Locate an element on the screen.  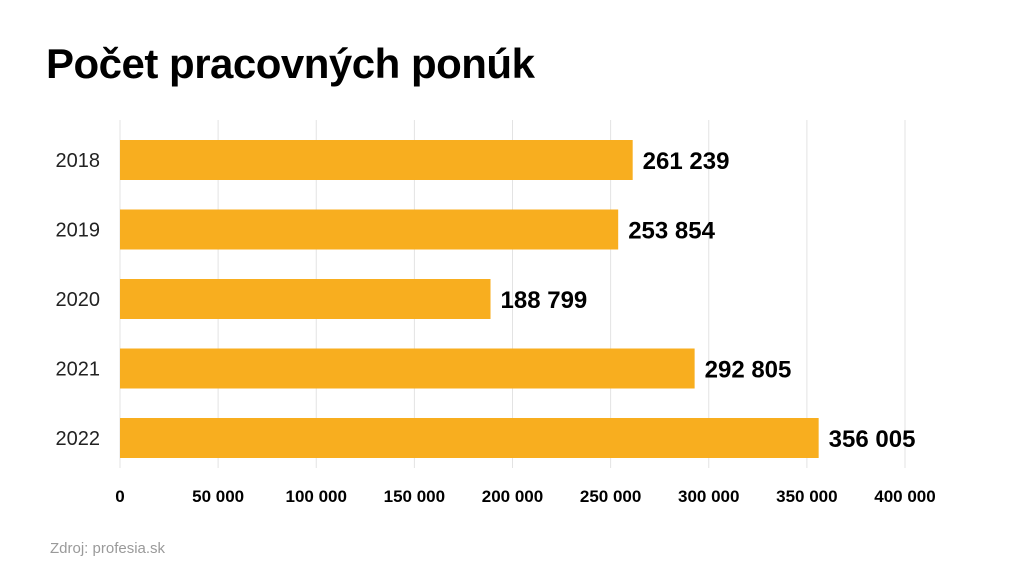
x-tick-label: 0 is located at coordinates (119, 496).